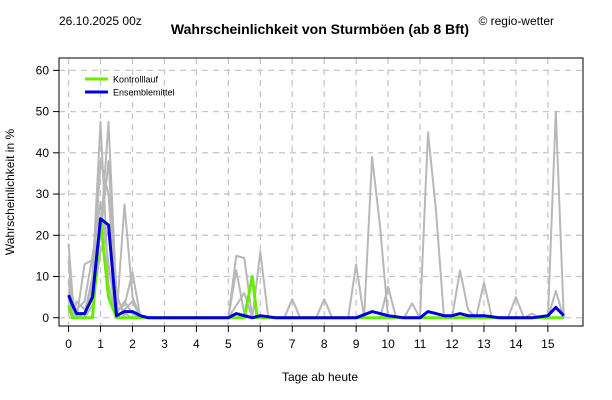 Image resolution: width=612 pixels, height=400 pixels. What do you see at coordinates (136, 80) in the screenshot?
I see `legend-label: Kontrolllauf` at bounding box center [136, 80].